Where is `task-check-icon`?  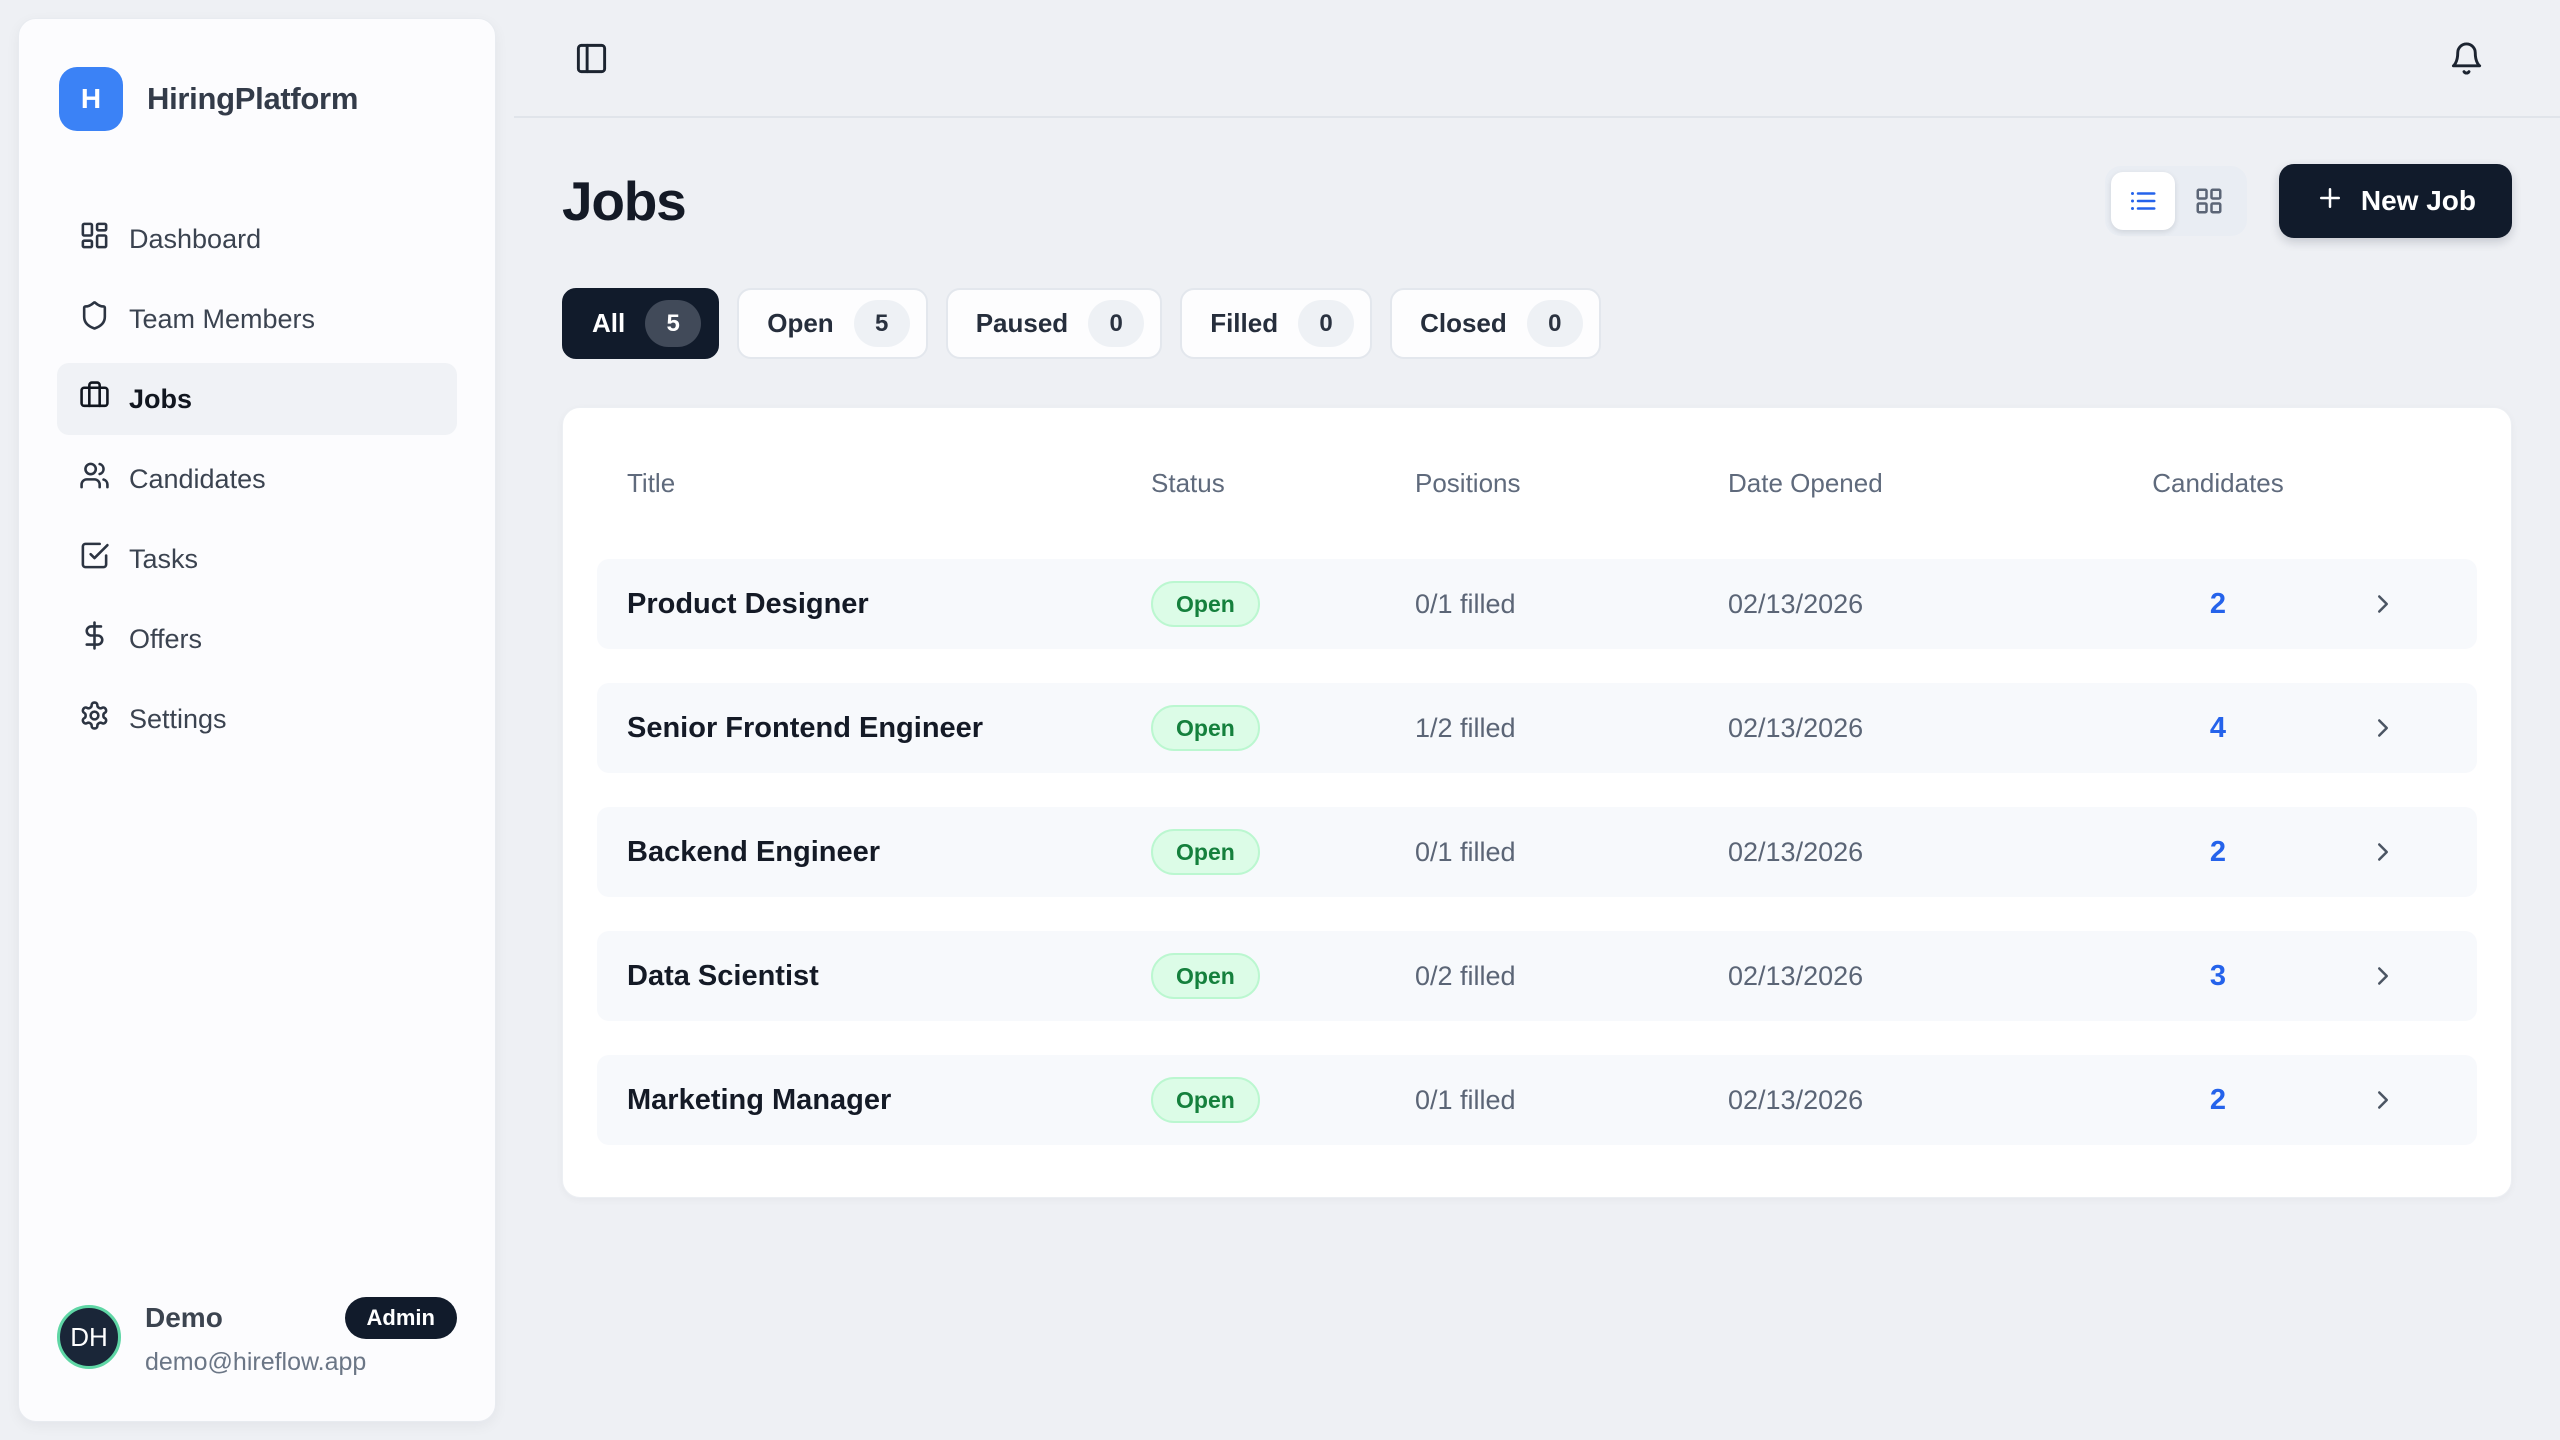
task-check-icon is located at coordinates (94, 559).